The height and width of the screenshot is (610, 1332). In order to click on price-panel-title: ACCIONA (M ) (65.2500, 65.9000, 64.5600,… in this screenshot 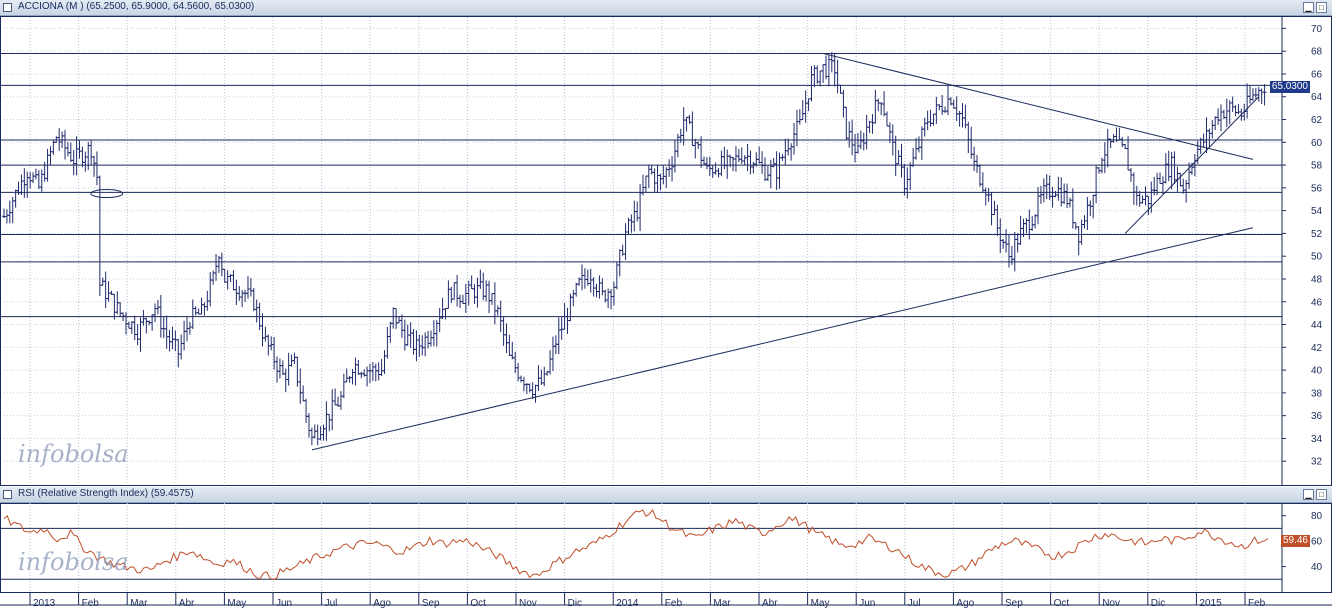, I will do `click(136, 6)`.